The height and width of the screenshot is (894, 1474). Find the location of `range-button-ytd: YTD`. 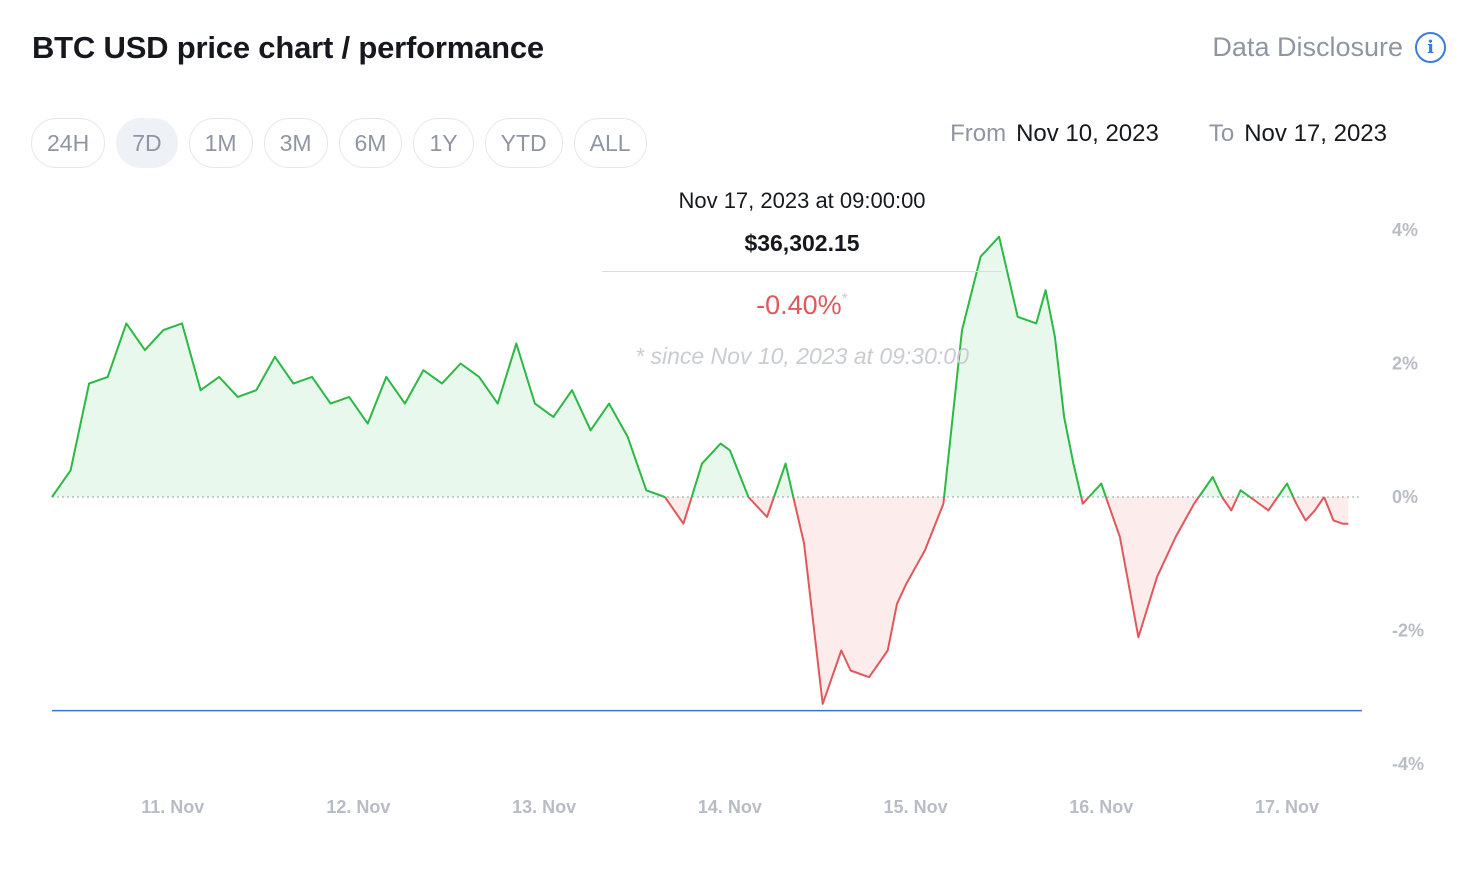

range-button-ytd: YTD is located at coordinates (523, 143).